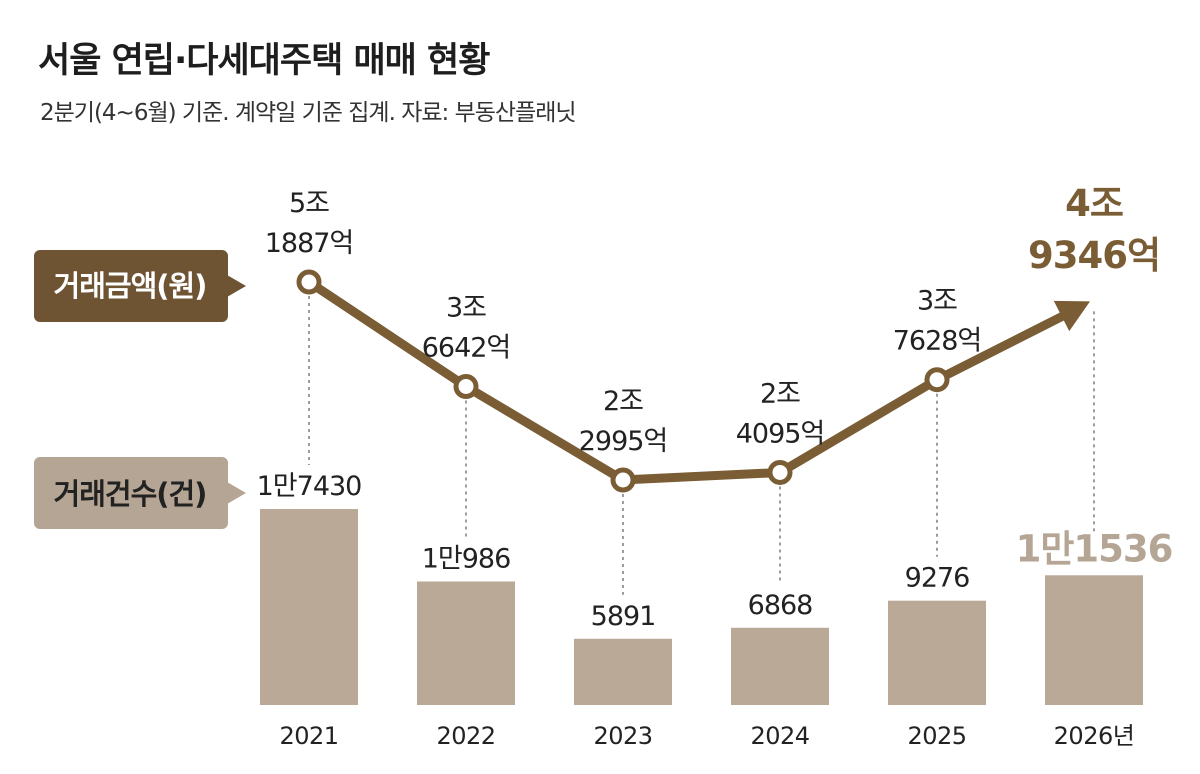  What do you see at coordinates (622, 736) in the screenshot?
I see `x-tick-2023: 2023` at bounding box center [622, 736].